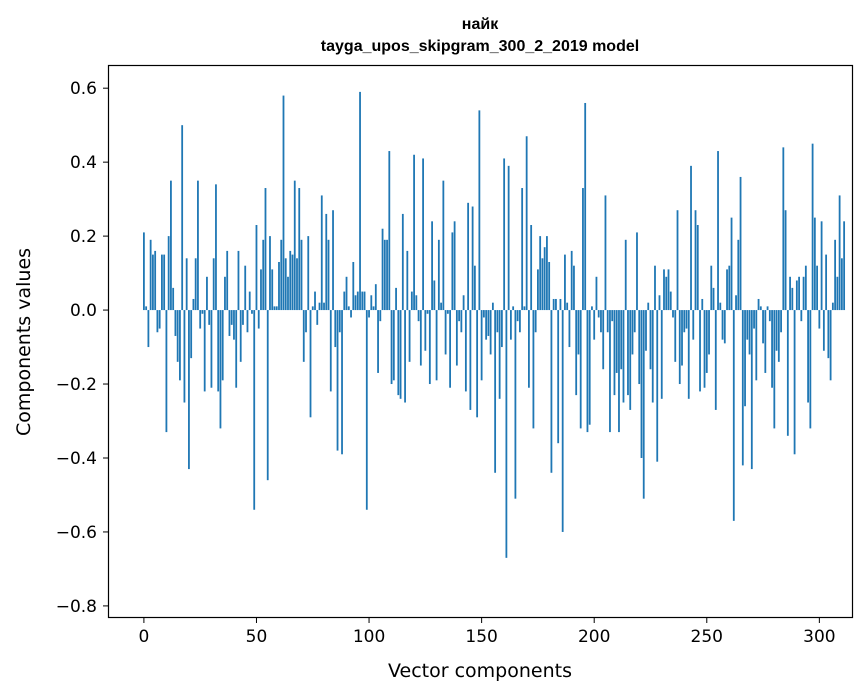 Image resolution: width=867 pixels, height=696 pixels. I want to click on y-tick-label: −0.2, so click(76, 385).